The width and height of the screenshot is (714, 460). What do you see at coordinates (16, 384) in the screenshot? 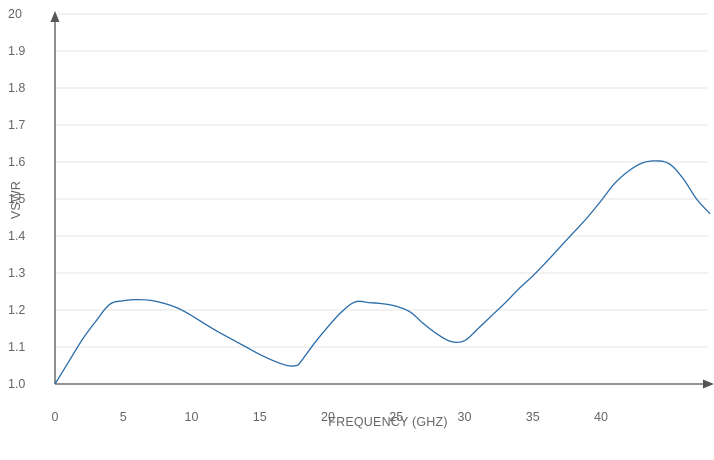
I see `y-tick-label: 1.0` at bounding box center [16, 384].